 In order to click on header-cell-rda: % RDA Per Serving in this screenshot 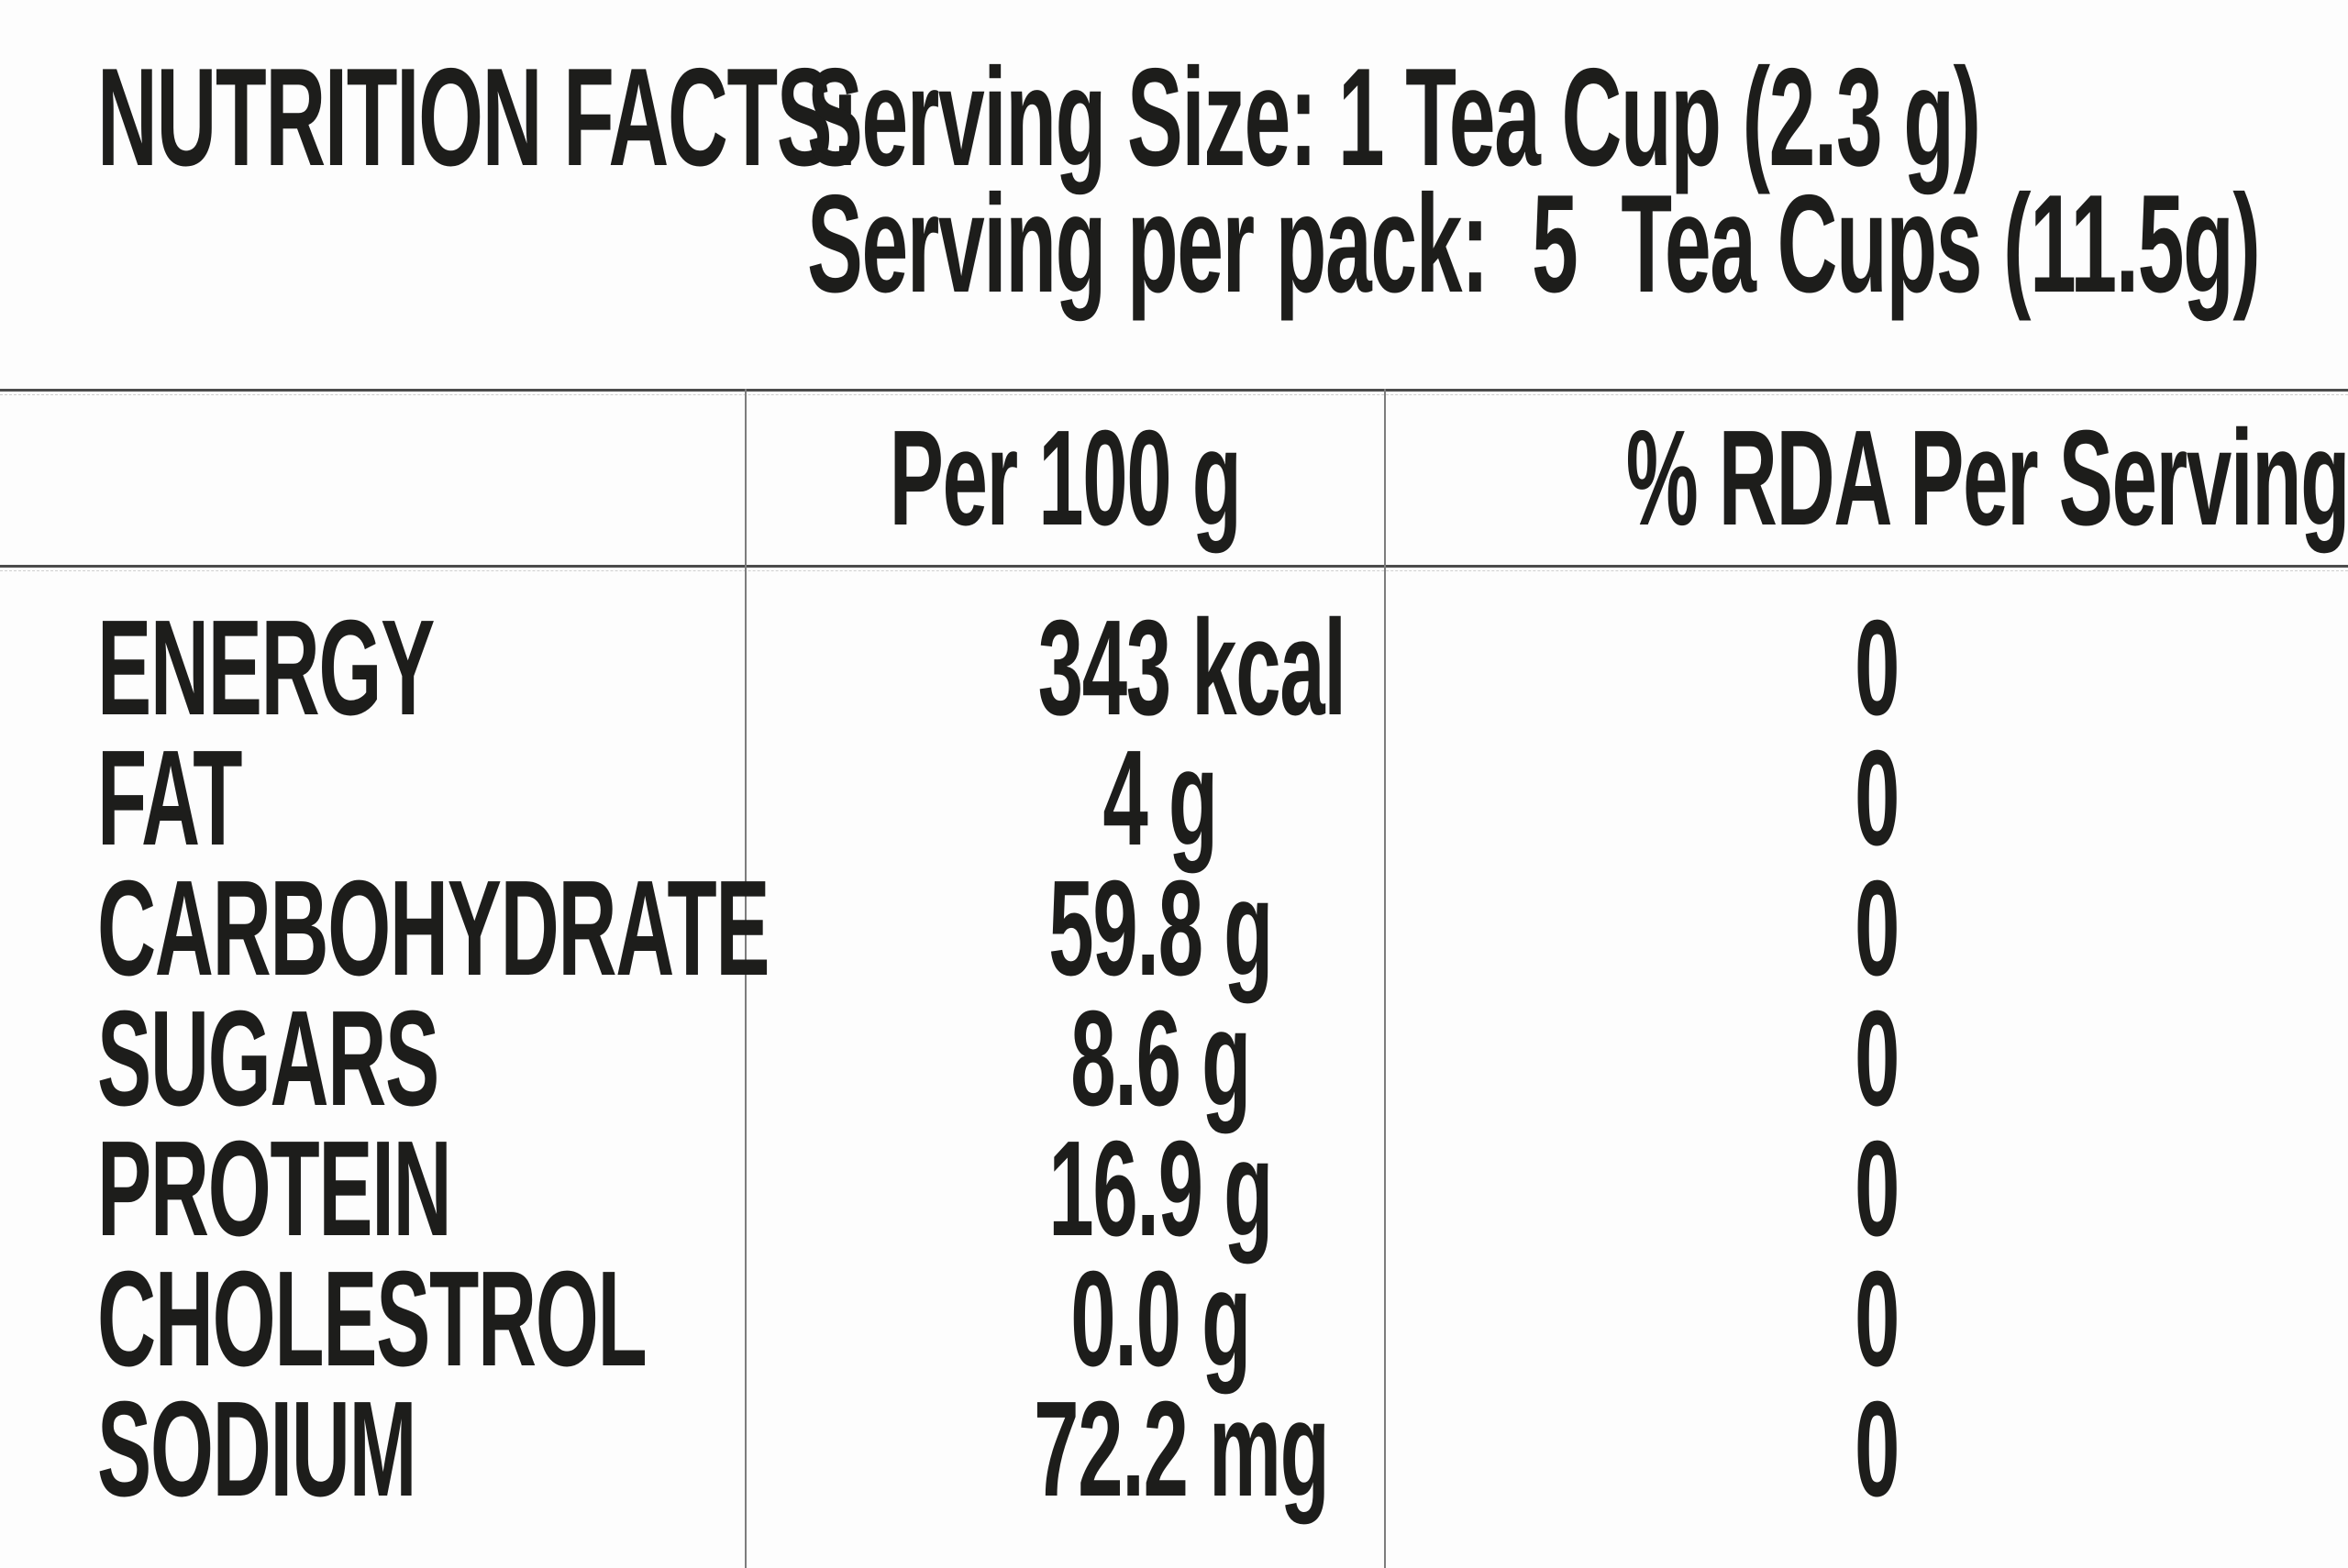, I will do `click(1866, 478)`.